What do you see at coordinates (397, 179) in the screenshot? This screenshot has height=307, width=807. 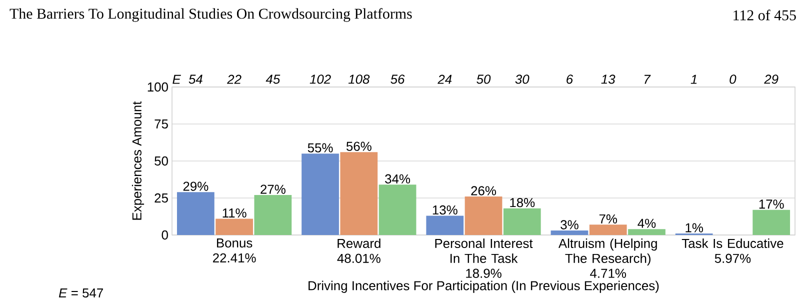 I see `data-label: 34%` at bounding box center [397, 179].